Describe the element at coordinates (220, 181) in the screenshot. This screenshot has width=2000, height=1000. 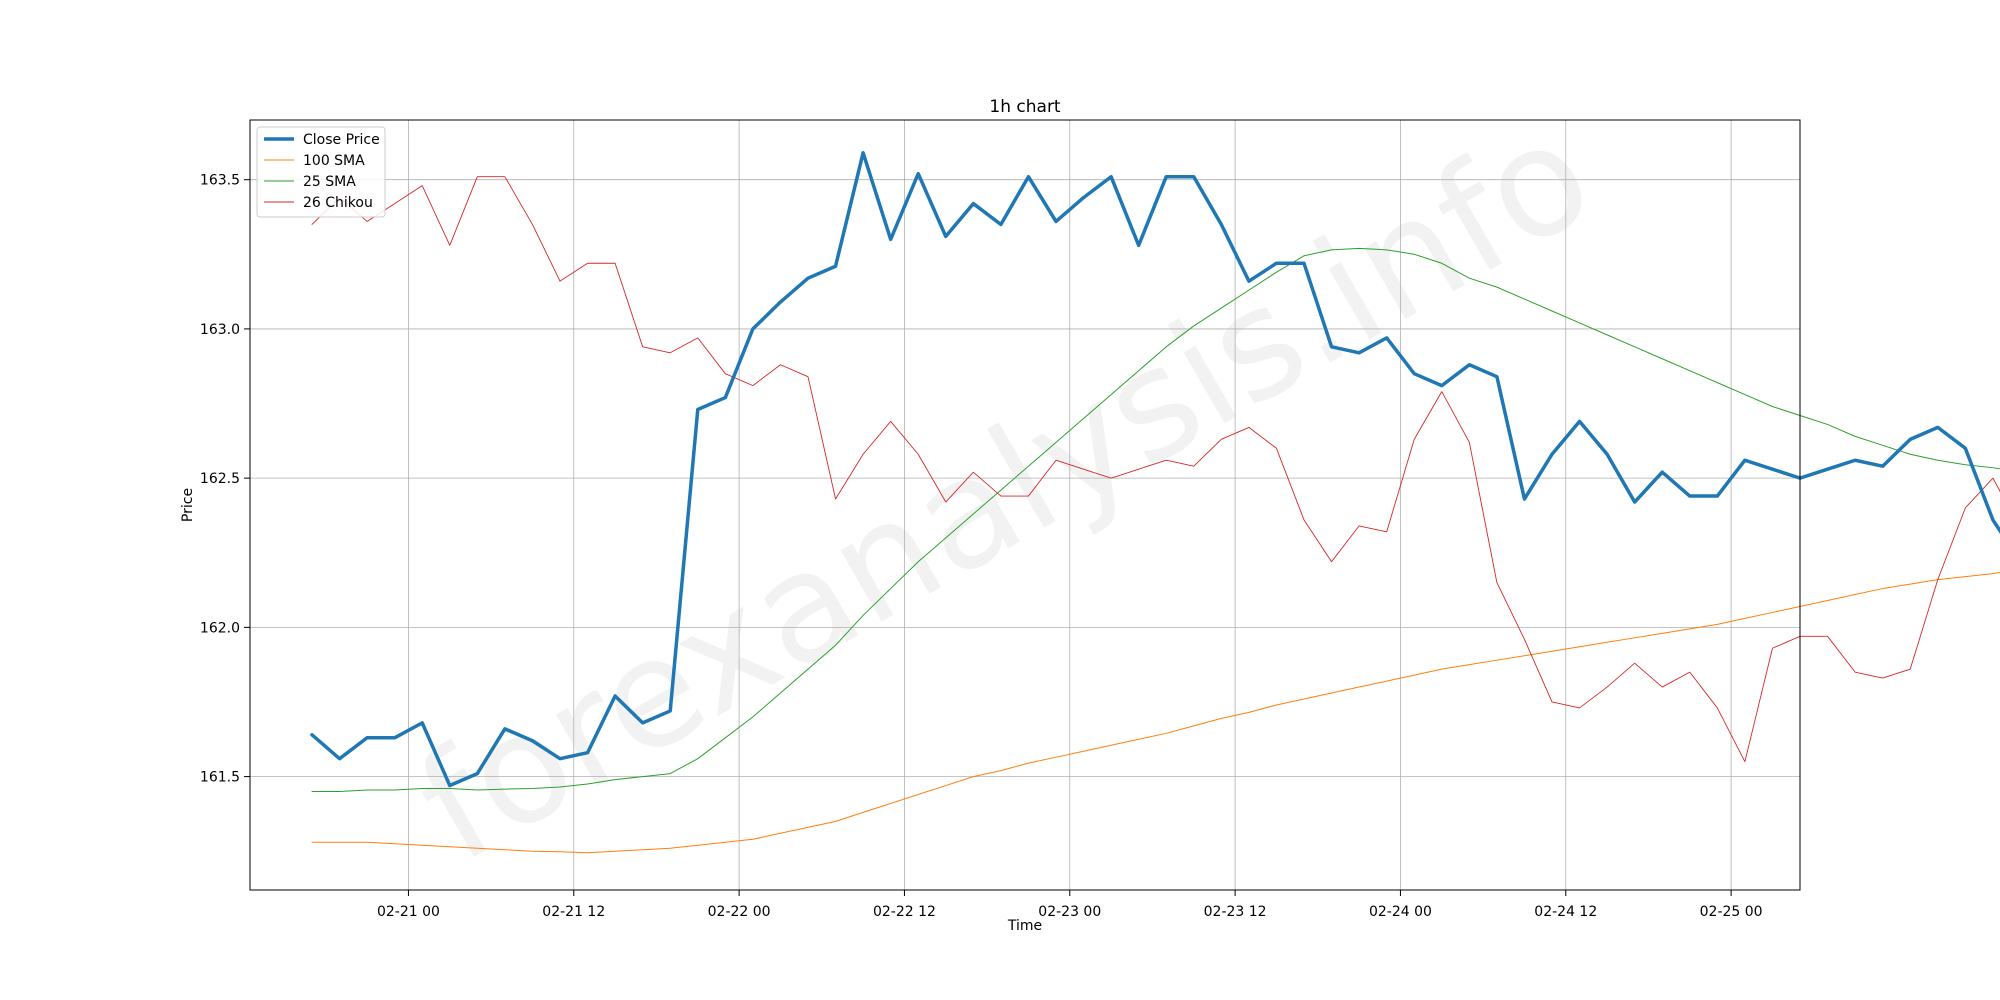
I see `y-tick-label: 163.5` at that location.